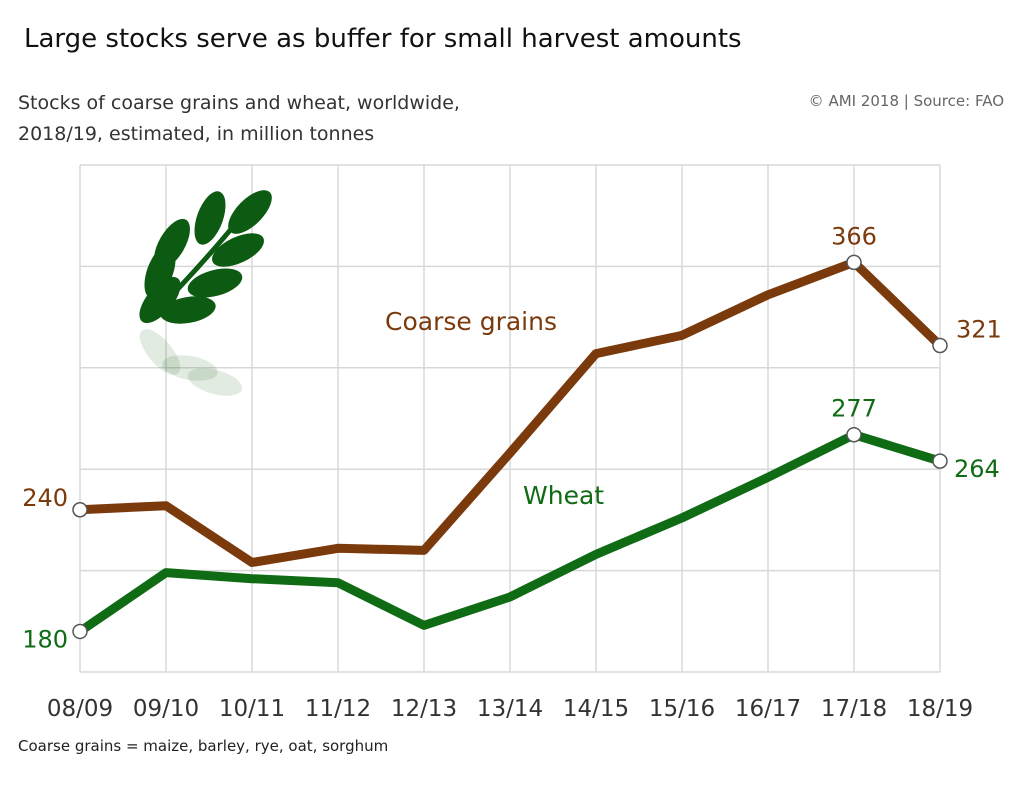  Describe the element at coordinates (977, 469) in the screenshot. I see `data-label-wheat: 264` at that location.